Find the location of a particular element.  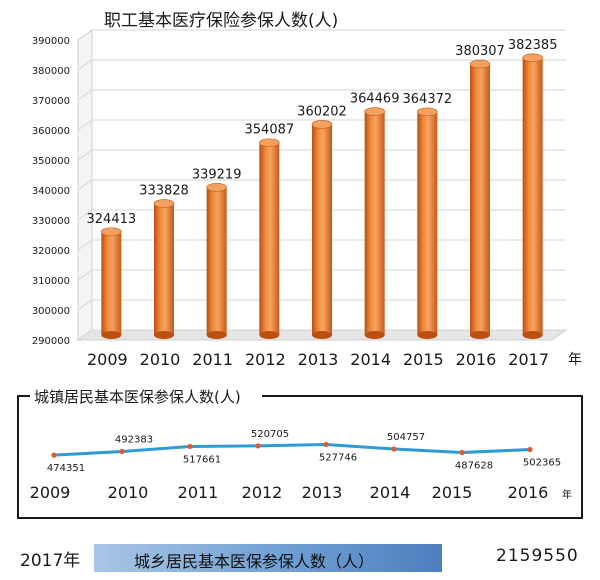

bar-y-tick-label: 340000 is located at coordinates (51, 191).